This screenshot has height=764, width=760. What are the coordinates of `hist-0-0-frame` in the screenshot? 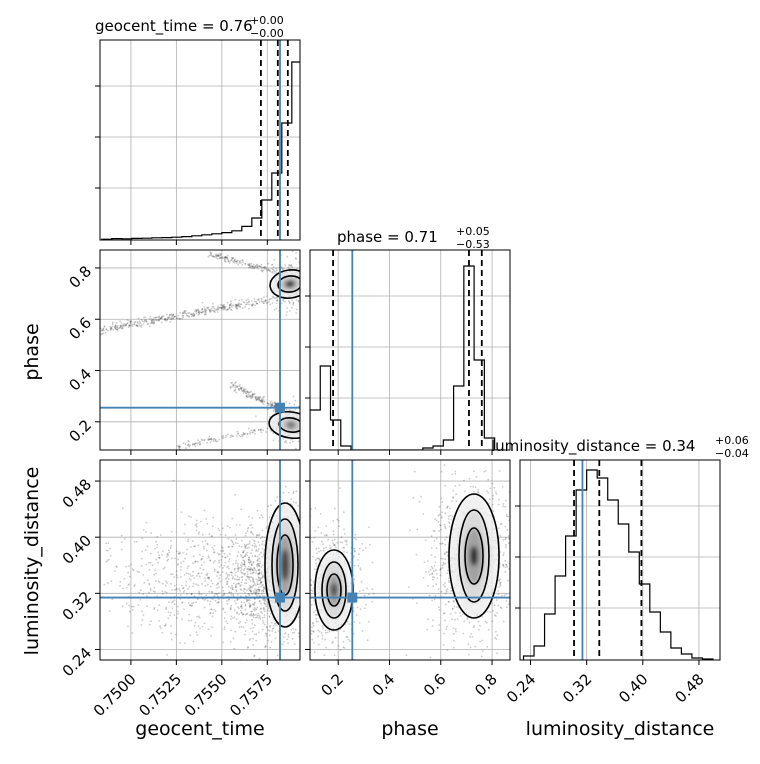 It's located at (200, 140).